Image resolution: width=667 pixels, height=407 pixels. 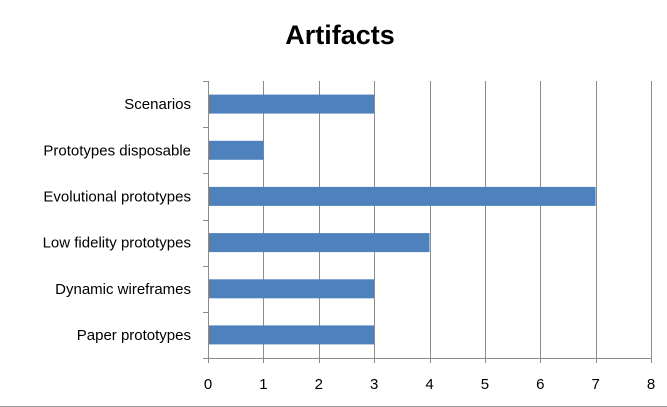 What do you see at coordinates (117, 196) in the screenshot?
I see `y-category-label-evolutional-prototypes: Evolutional prototypes` at bounding box center [117, 196].